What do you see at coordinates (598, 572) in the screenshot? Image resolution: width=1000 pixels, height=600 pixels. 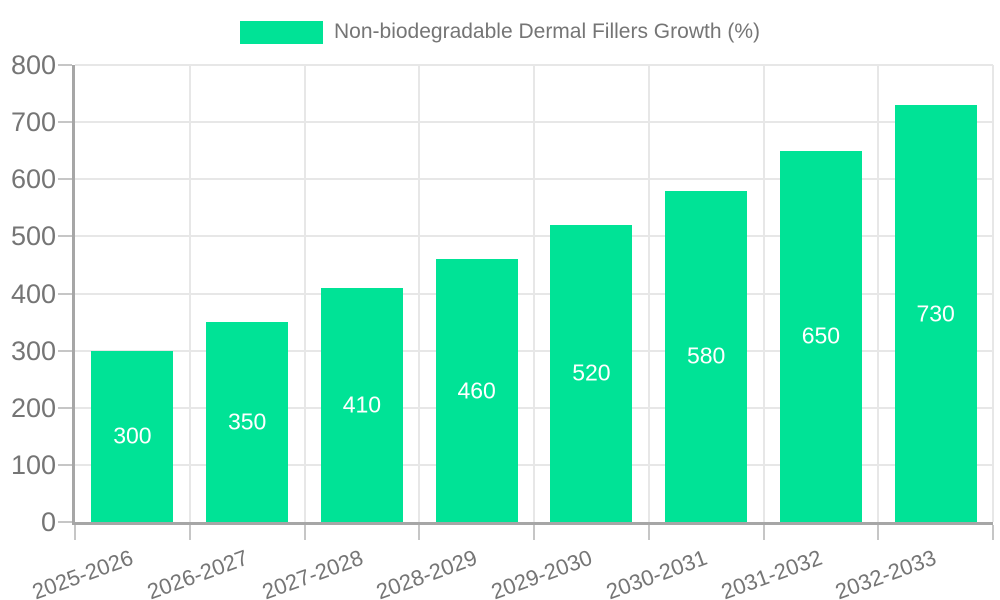 I see `x-axis-label-anchor: 2030-2031` at bounding box center [598, 572].